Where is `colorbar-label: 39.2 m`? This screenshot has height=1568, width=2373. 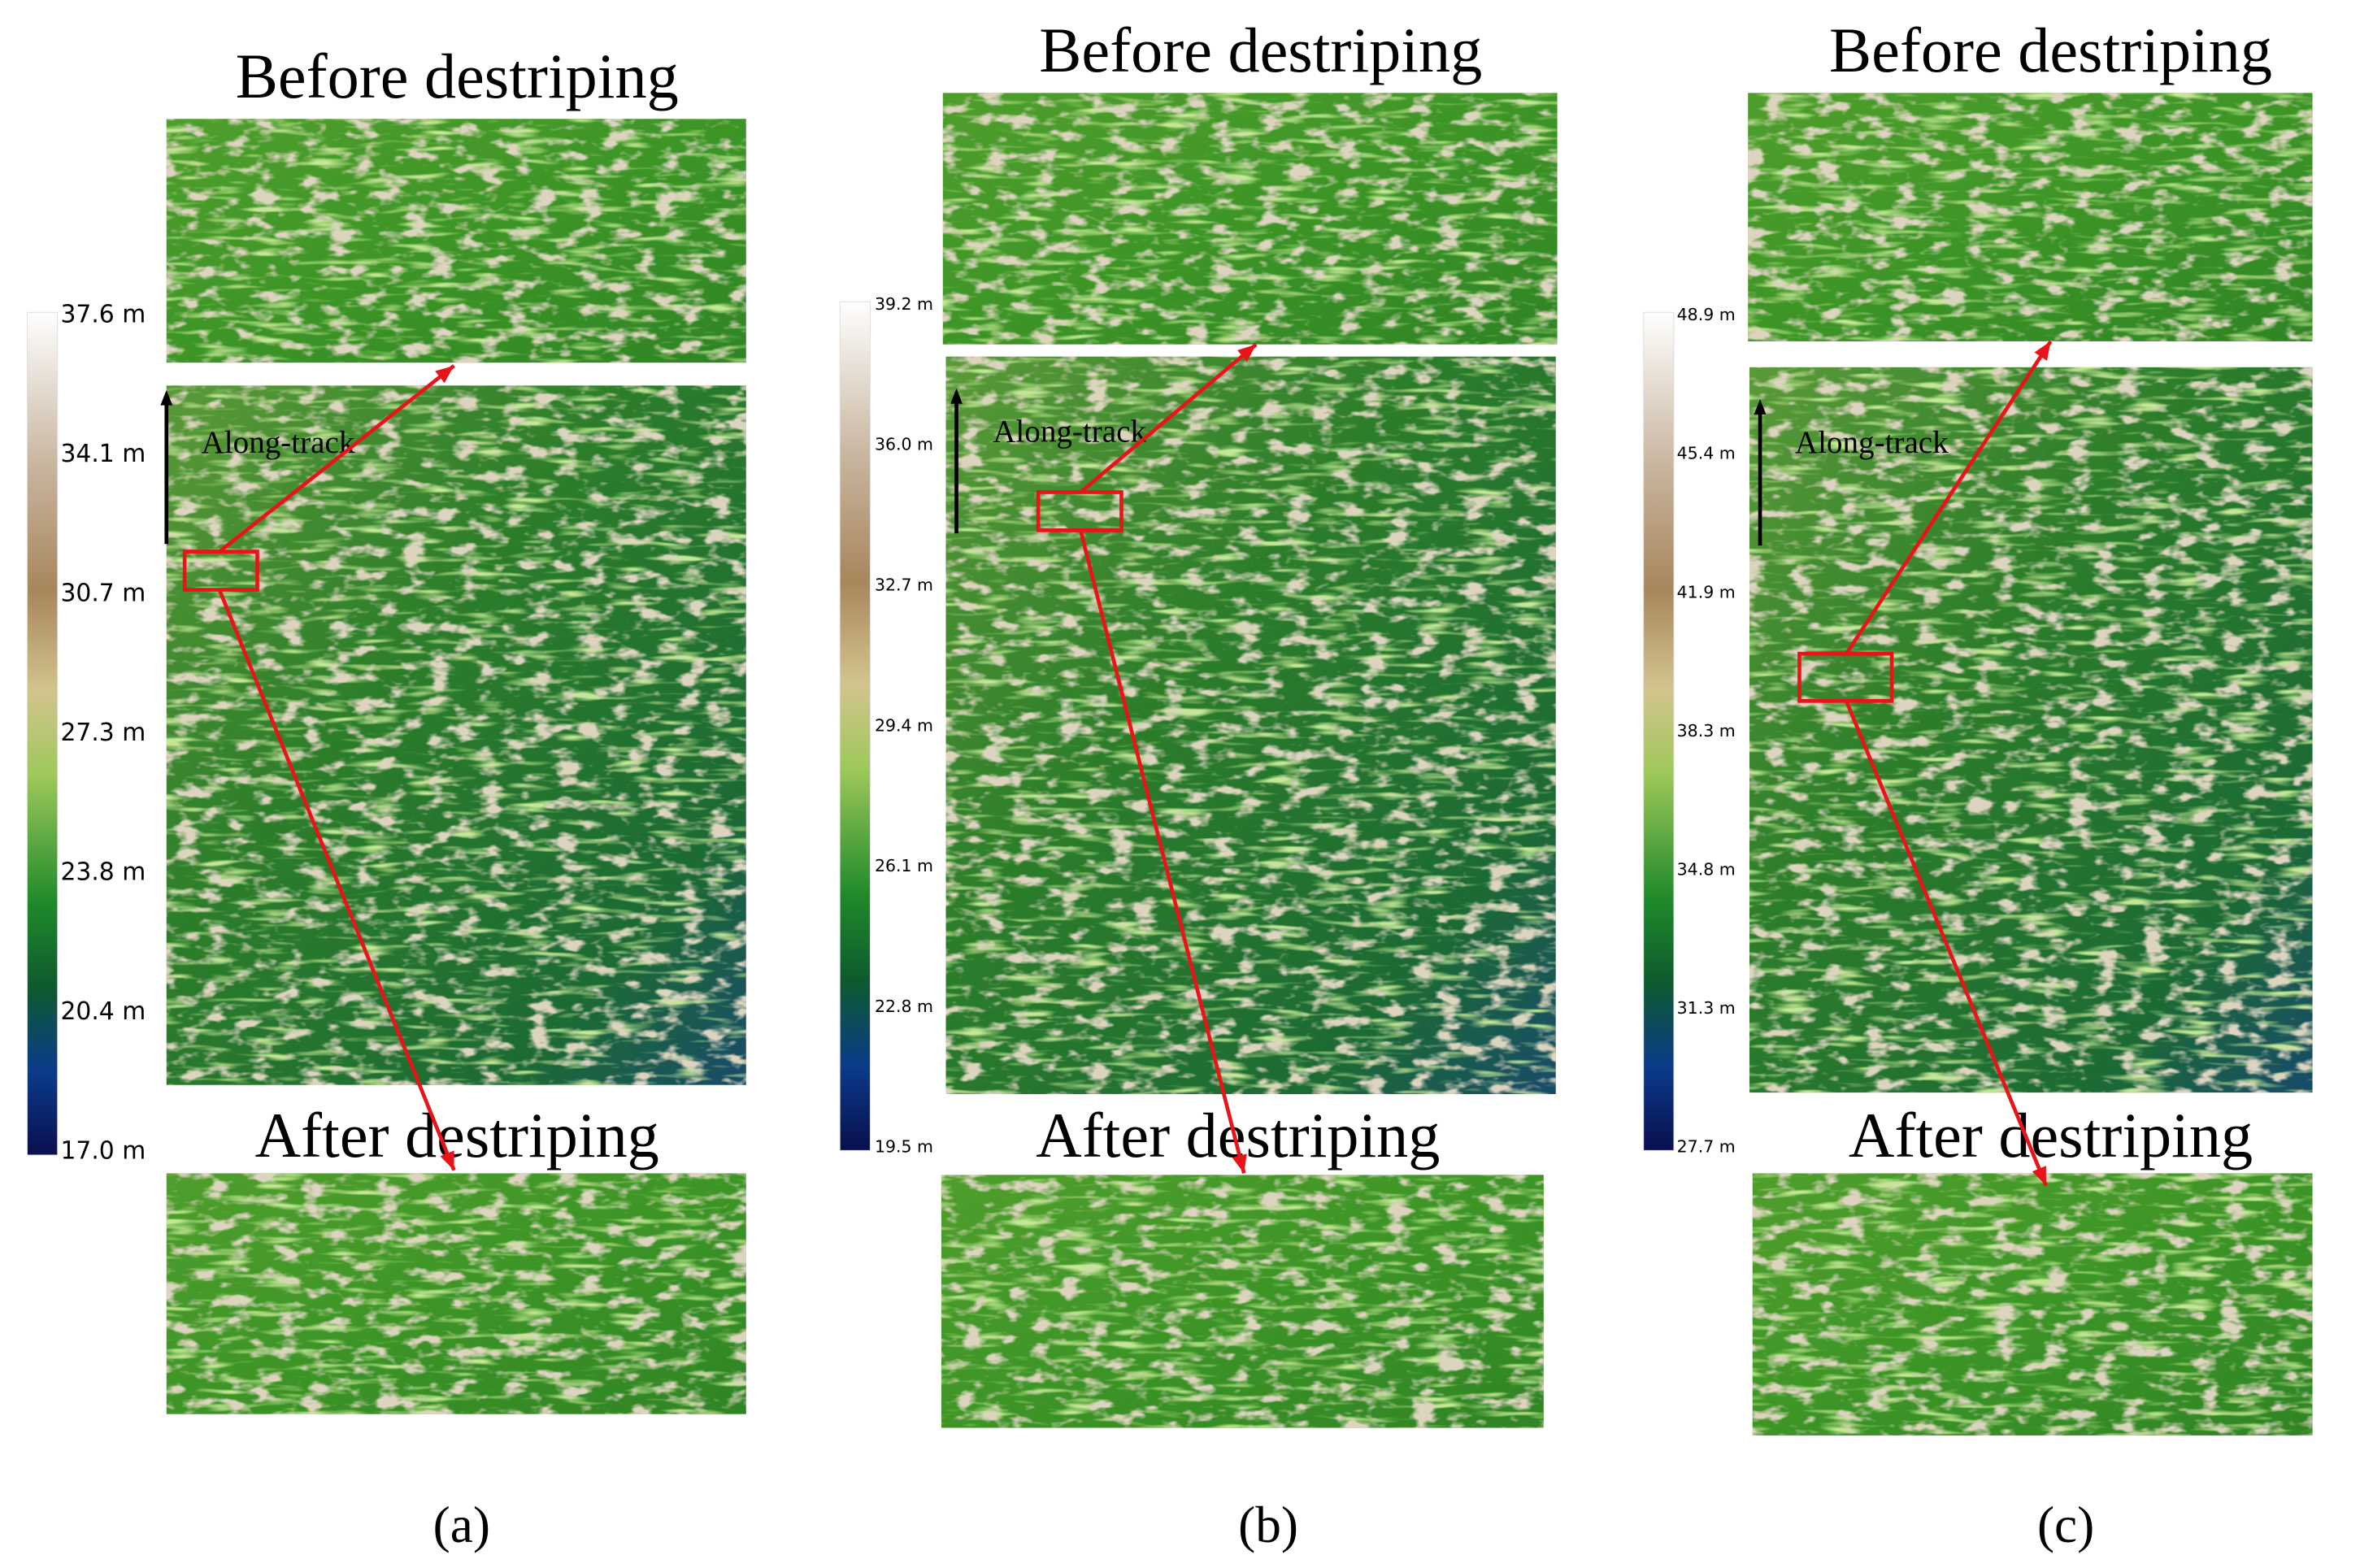
colorbar-label: 39.2 m is located at coordinates (904, 304).